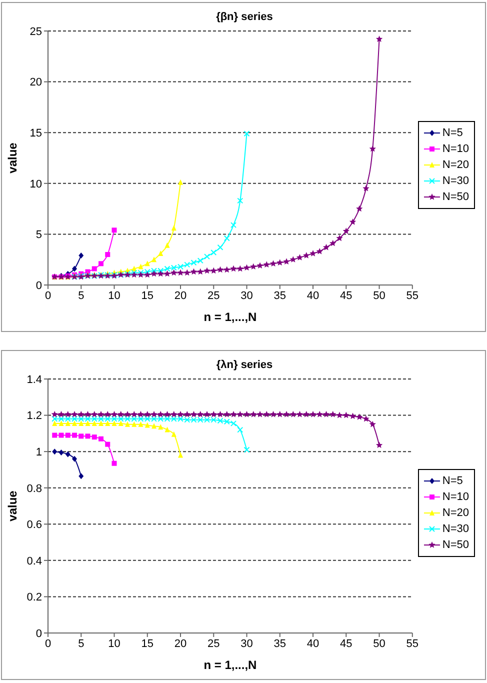  Describe the element at coordinates (34, 561) in the screenshot. I see `y-tick-label: 0.4` at that location.